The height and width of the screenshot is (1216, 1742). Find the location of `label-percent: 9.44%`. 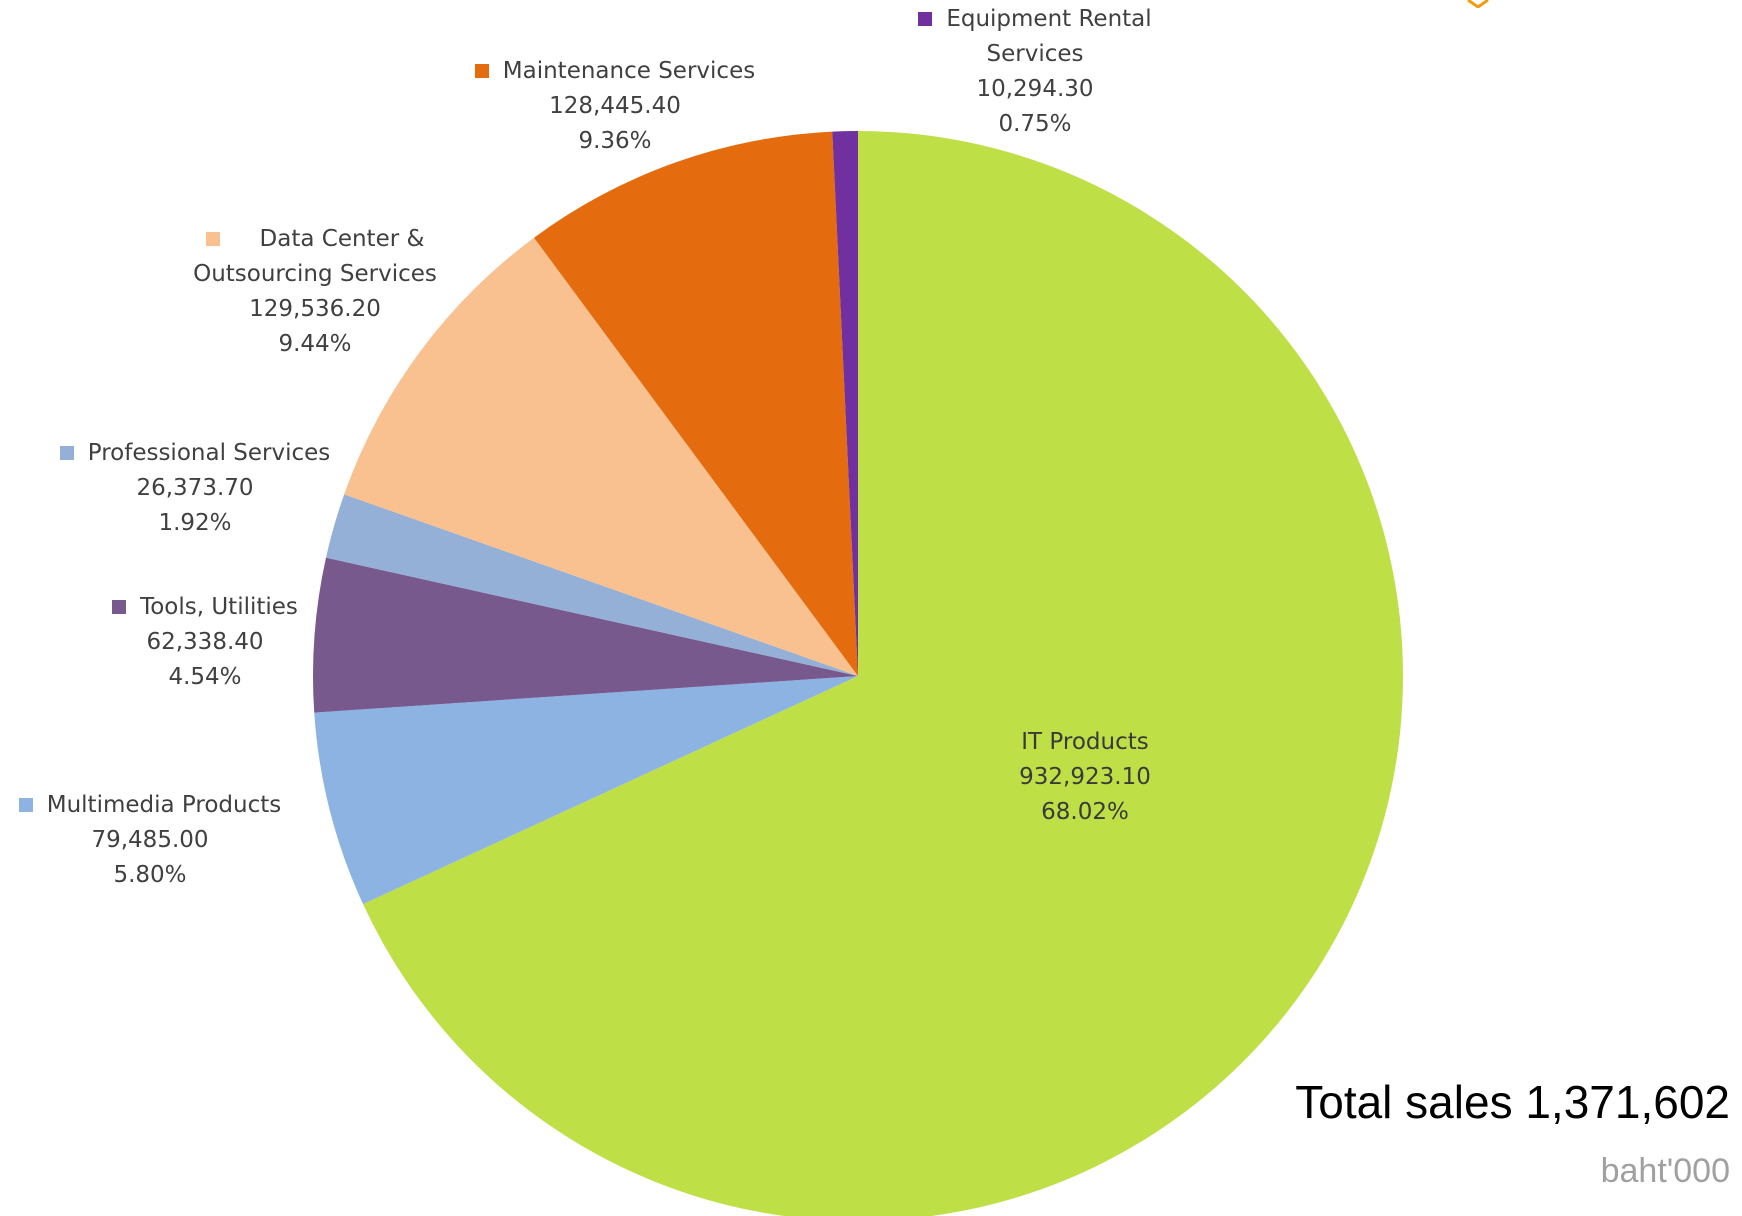

label-percent: 9.44% is located at coordinates (315, 344).